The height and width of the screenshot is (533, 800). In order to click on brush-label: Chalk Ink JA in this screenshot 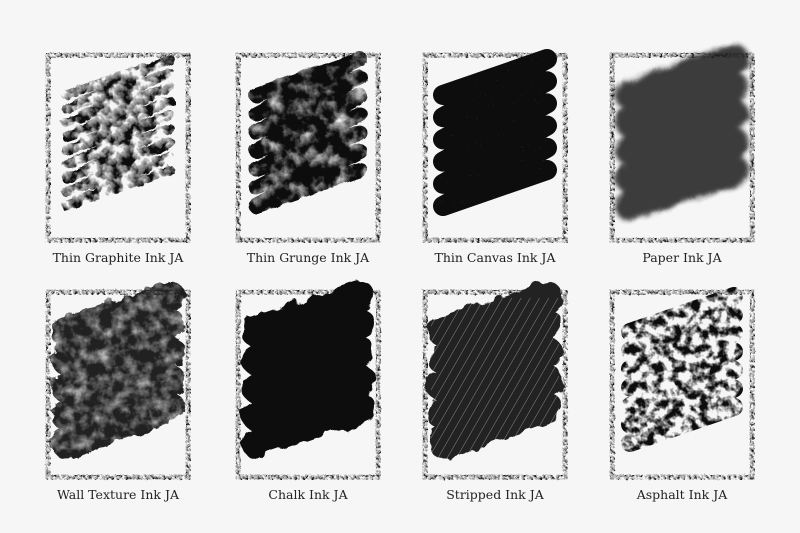, I will do `click(308, 494)`.